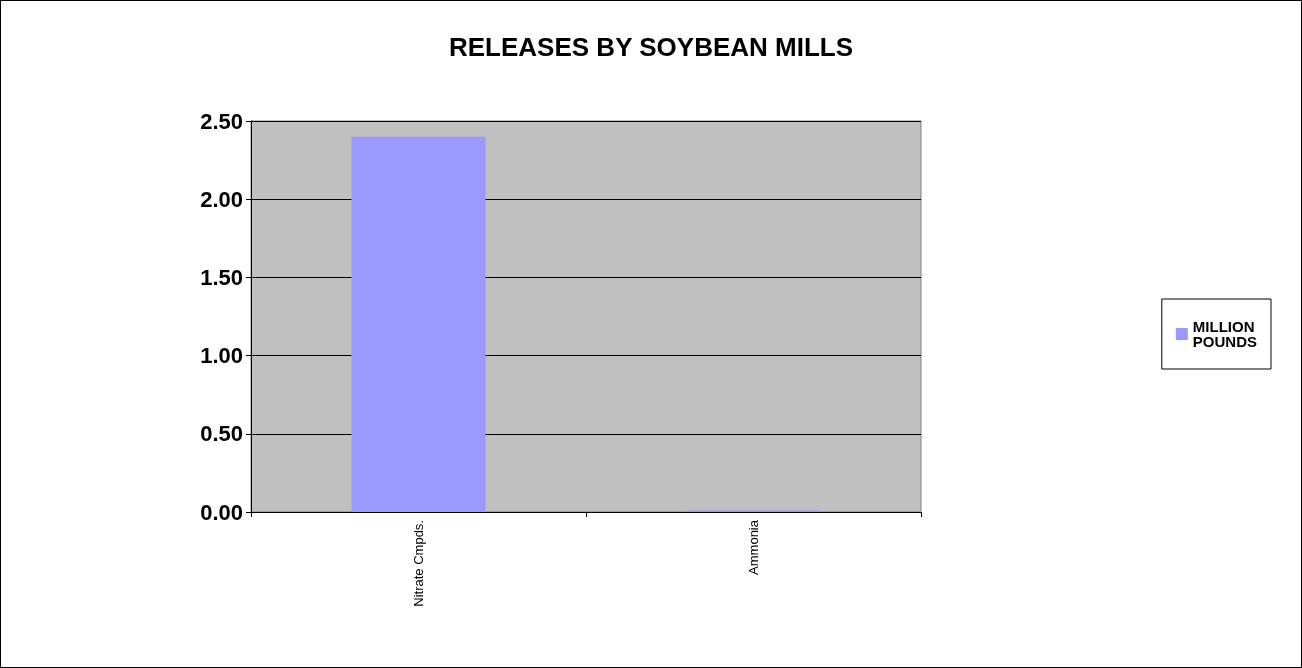 This screenshot has height=668, width=1302. I want to click on x-tick-label: Nitrate Cmpds., so click(418, 563).